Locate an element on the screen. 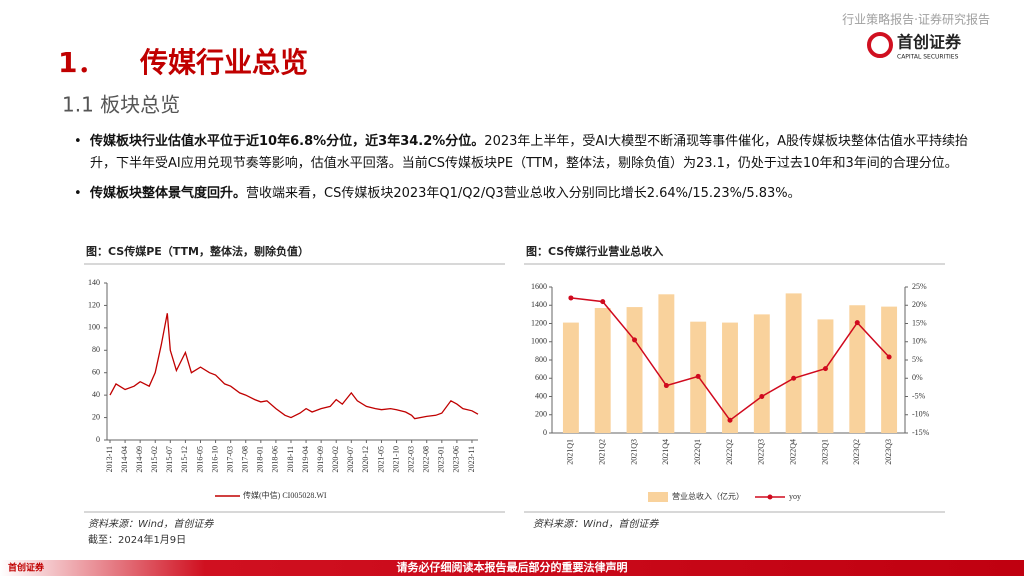 This screenshot has height=576, width=1024. line is located at coordinates (294, 366).